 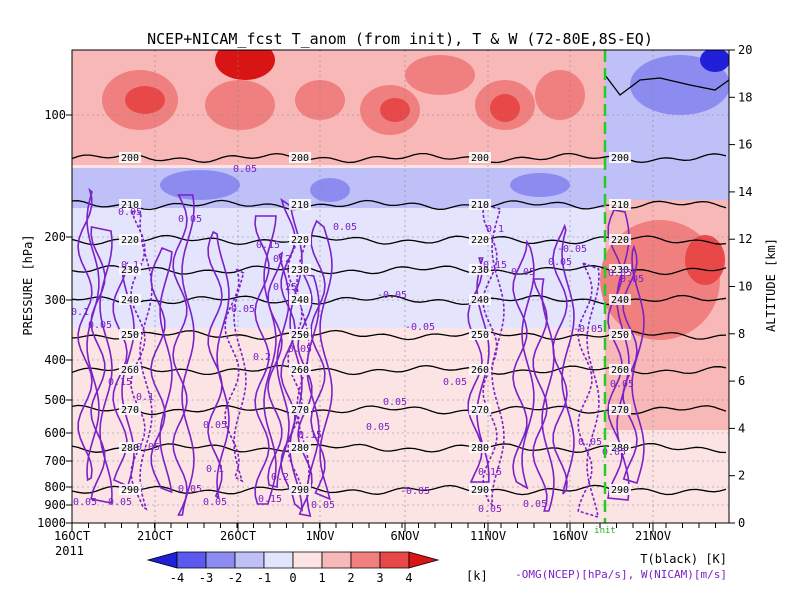 I want to click on x-tick-label: 1NOV, so click(x=320, y=536).